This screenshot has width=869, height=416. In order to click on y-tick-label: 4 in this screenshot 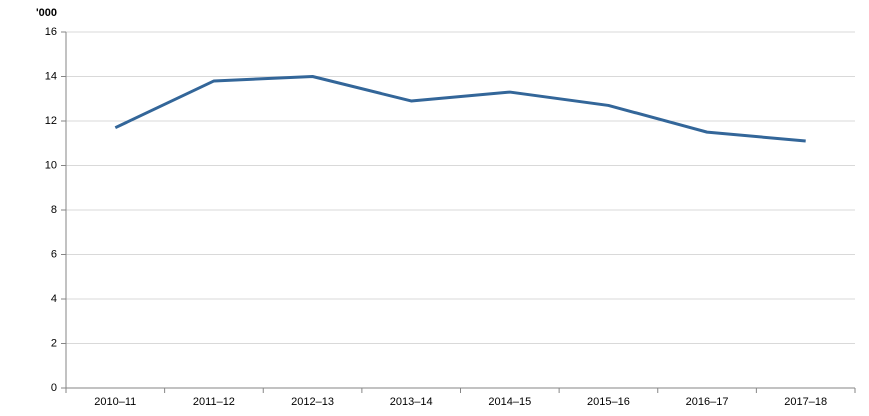, I will do `click(54, 299)`.